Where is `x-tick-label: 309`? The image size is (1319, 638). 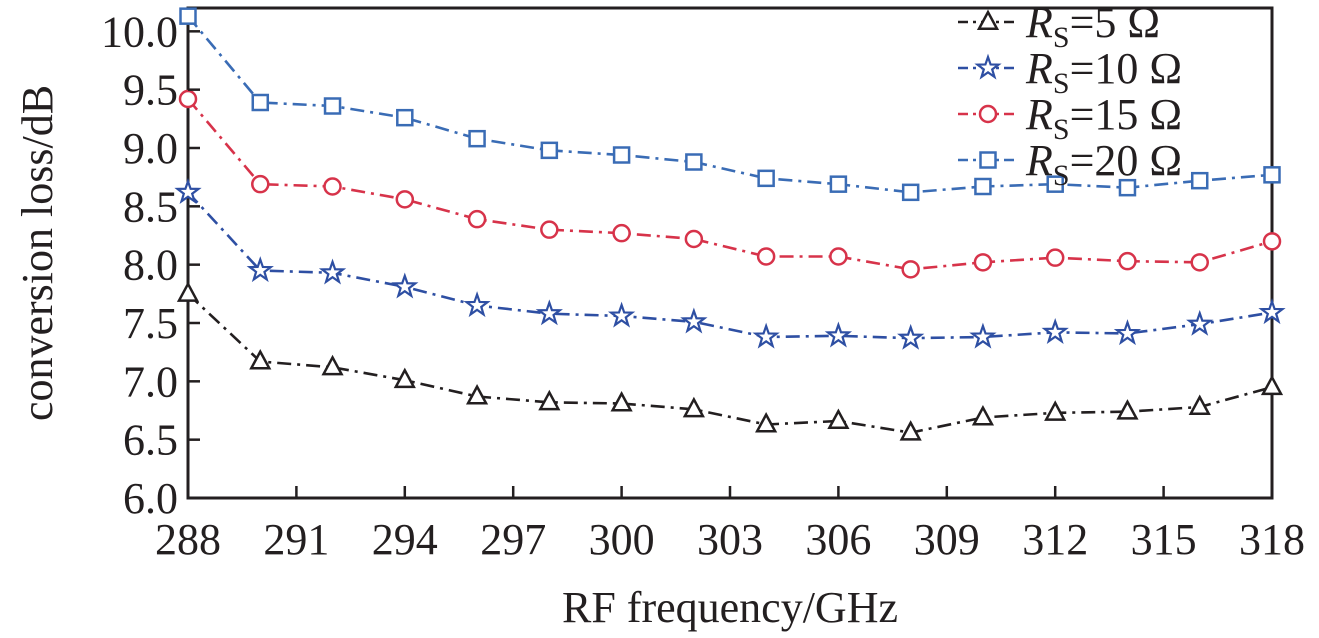 x-tick-label: 309 is located at coordinates (947, 539).